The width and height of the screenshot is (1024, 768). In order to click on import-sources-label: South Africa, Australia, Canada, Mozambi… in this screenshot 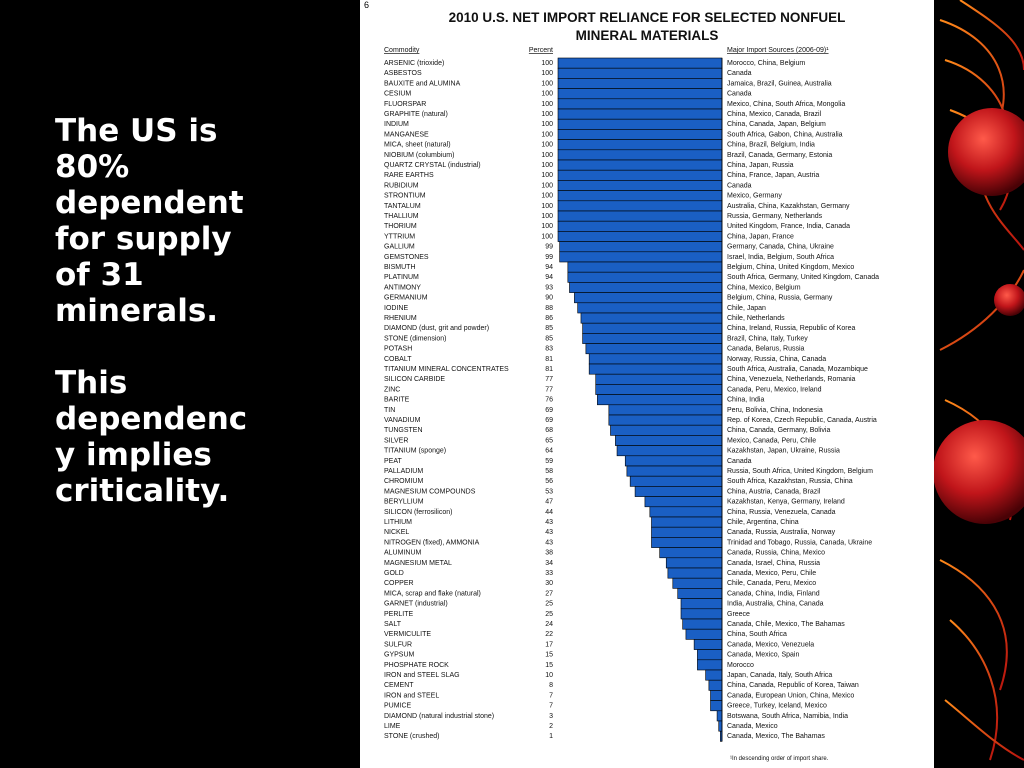, I will do `click(797, 369)`.